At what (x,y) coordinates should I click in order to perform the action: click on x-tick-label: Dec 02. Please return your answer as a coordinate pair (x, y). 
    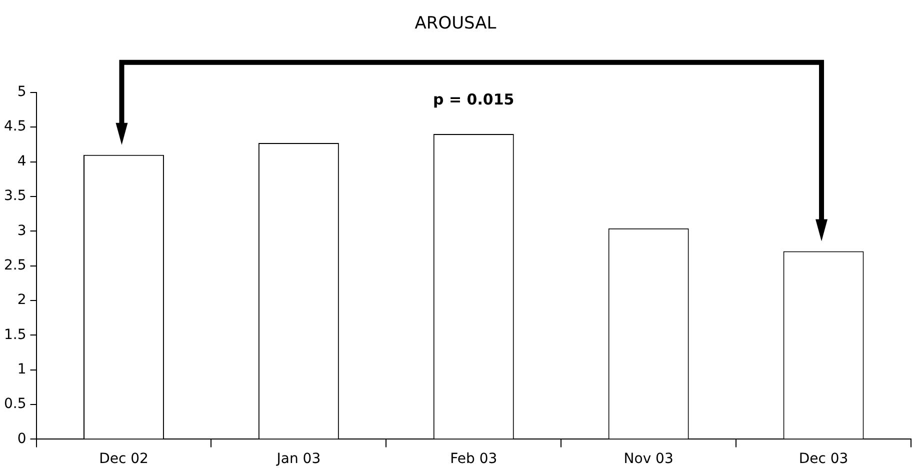
    Looking at the image, I should click on (123, 459).